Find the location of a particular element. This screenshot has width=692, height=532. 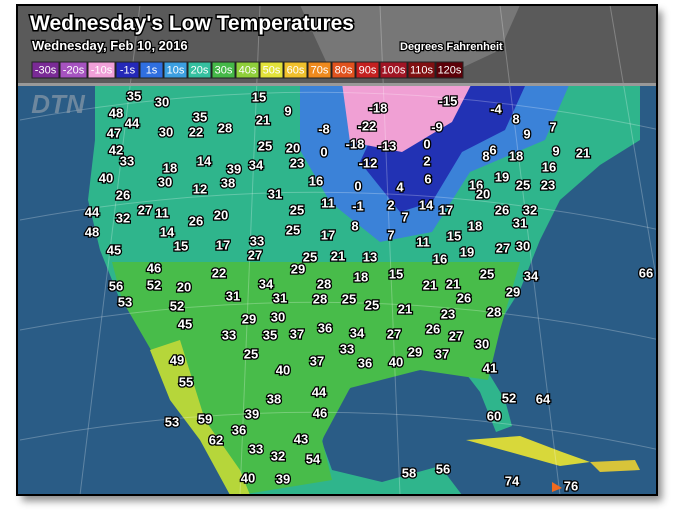

arrow is located at coordinates (557, 487).